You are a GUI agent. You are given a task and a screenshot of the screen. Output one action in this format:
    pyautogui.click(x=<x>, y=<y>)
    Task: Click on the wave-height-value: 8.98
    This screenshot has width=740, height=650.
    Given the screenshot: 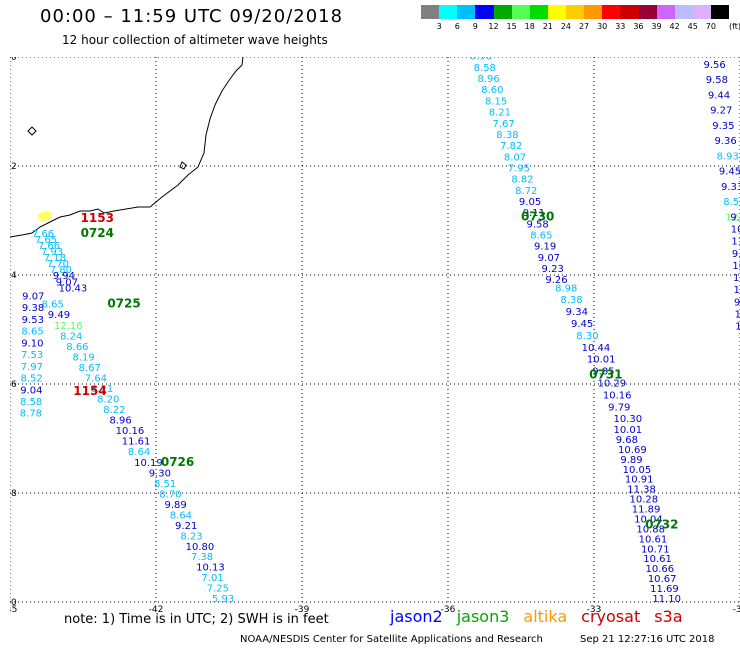 What is the action you would take?
    pyautogui.click(x=566, y=288)
    